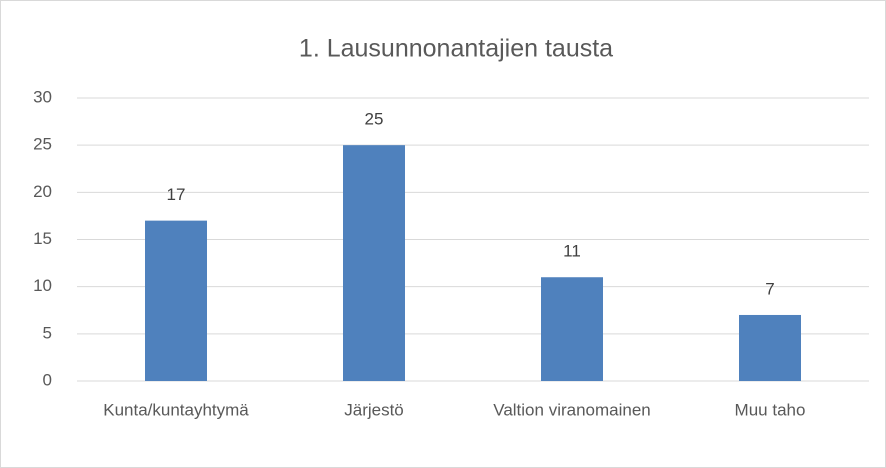  Describe the element at coordinates (176, 409) in the screenshot. I see `x-tick-label: Kunta/kuntayhtymä` at that location.